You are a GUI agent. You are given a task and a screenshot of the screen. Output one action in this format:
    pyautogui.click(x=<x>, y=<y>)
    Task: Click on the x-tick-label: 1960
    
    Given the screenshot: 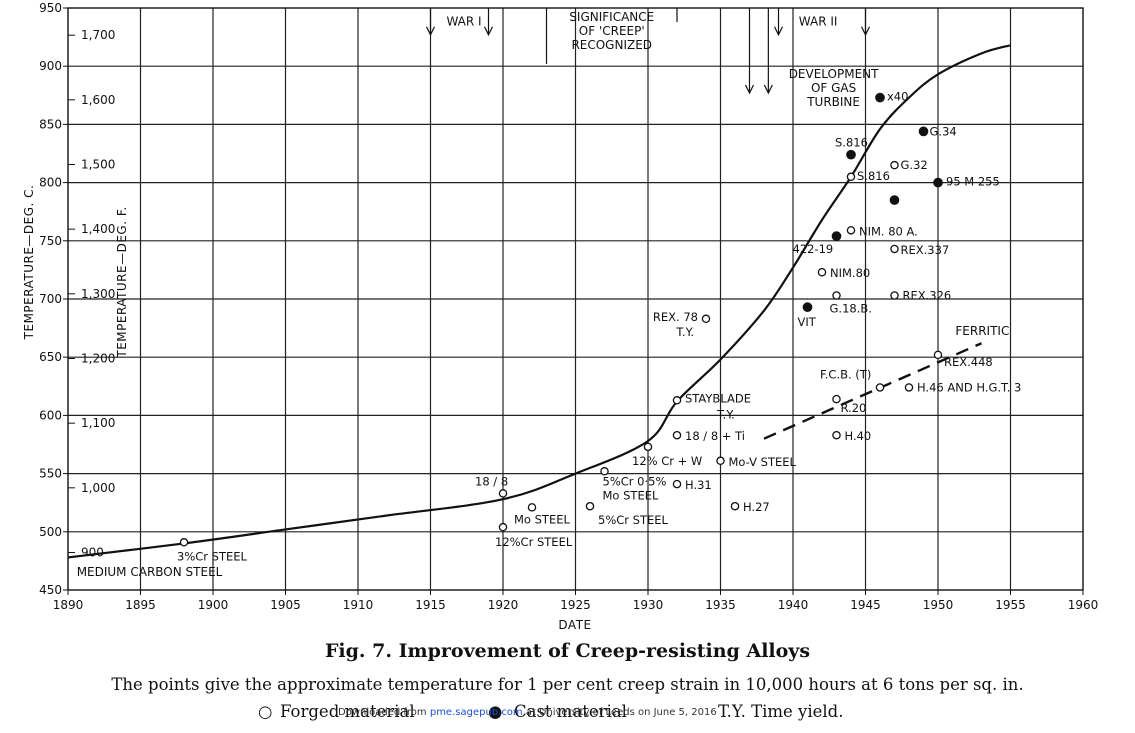 What is the action you would take?
    pyautogui.click(x=1083, y=605)
    